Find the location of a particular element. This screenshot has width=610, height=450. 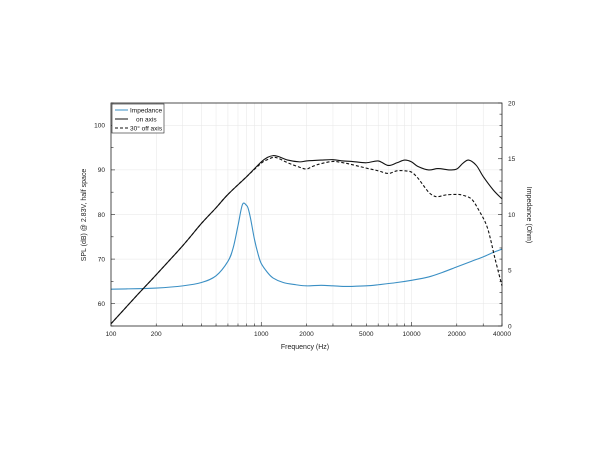

y-axis-right-title: Impedance (Ohm) is located at coordinates (528, 215).